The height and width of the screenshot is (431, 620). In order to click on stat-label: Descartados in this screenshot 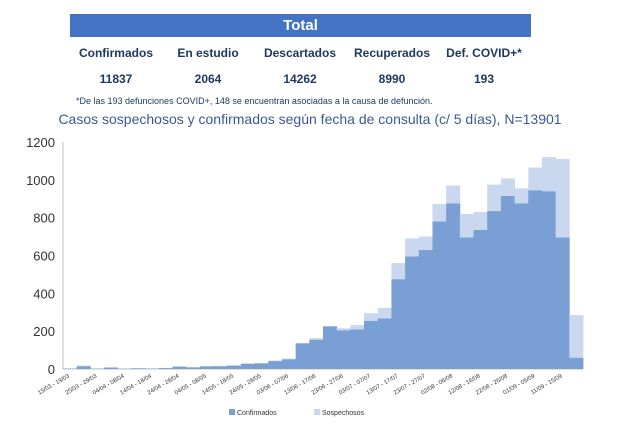, I will do `click(300, 53)`.